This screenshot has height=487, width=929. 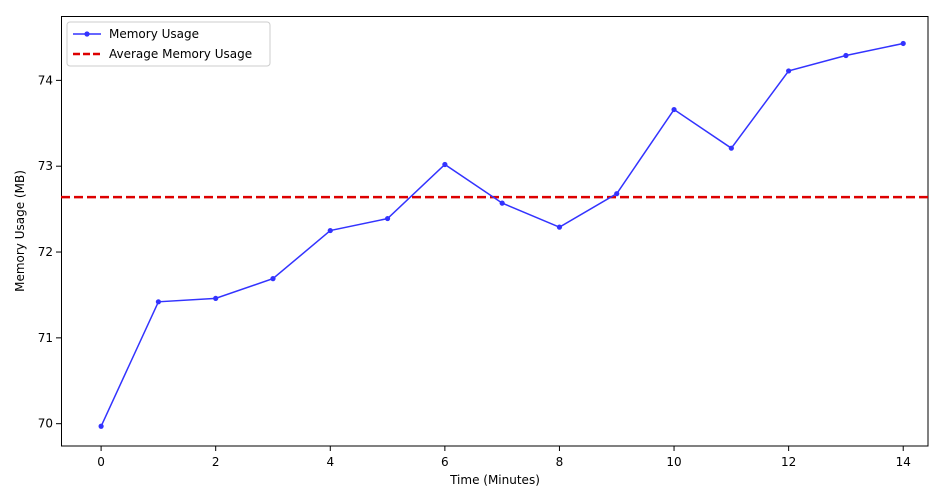 I want to click on x-axis-title: Time (Minutes), so click(x=494, y=480).